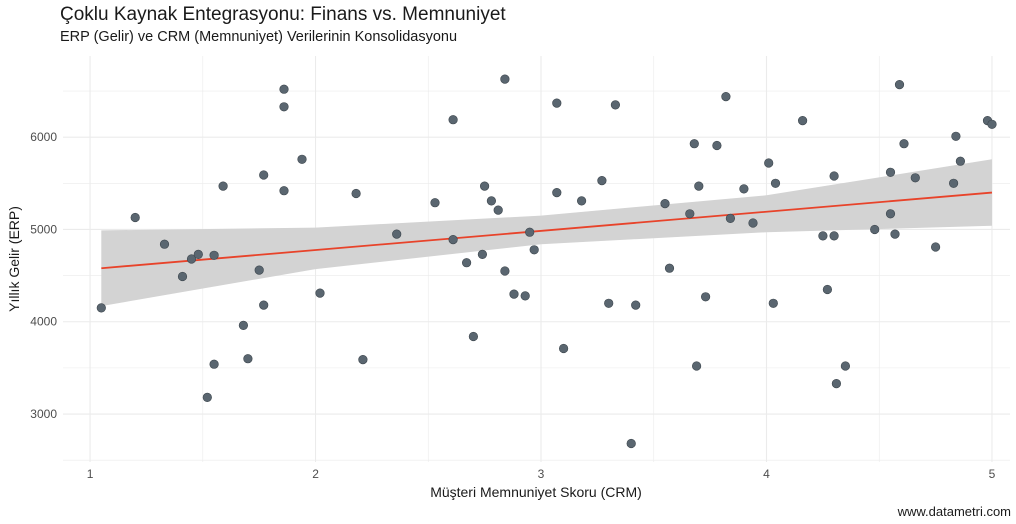 The image size is (1016, 524). Describe the element at coordinates (14, 259) in the screenshot. I see `y-axis-label: Yıllık Gelir (ERP)` at that location.